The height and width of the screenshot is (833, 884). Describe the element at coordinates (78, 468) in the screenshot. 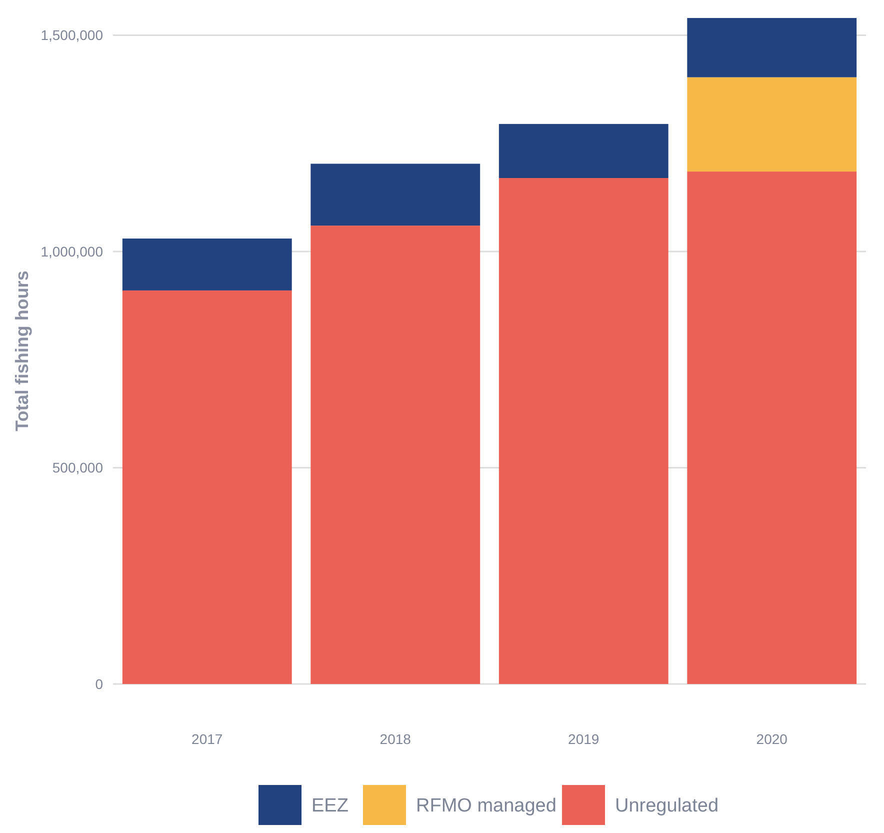

I see `y-tick-label: 500,000` at that location.